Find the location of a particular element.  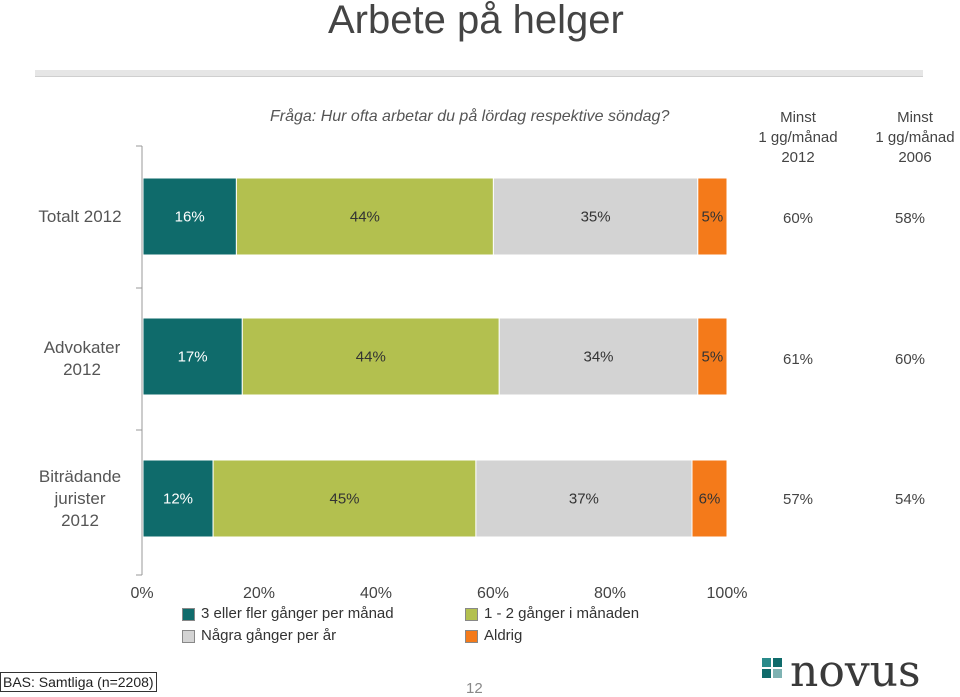

bar-segment-label: 17% is located at coordinates (193, 357).